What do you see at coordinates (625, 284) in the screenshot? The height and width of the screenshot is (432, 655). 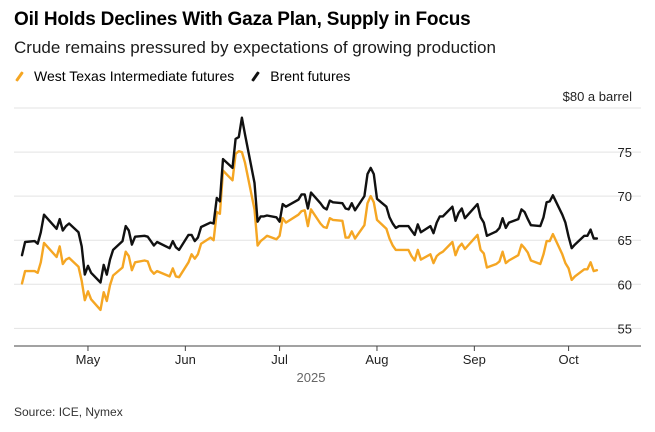 I see `y-tick-label: 60` at bounding box center [625, 284].